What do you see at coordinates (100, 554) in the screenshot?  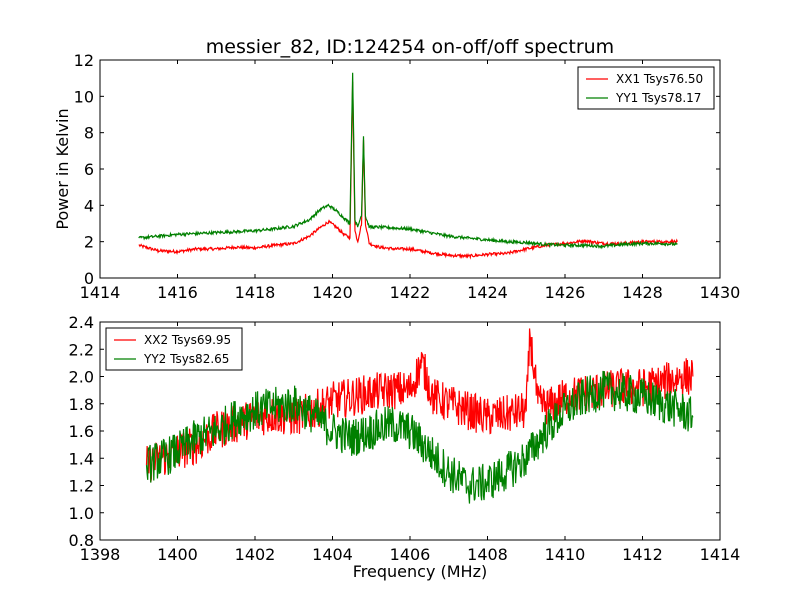 I see `x-tick-label: 1398` at bounding box center [100, 554].